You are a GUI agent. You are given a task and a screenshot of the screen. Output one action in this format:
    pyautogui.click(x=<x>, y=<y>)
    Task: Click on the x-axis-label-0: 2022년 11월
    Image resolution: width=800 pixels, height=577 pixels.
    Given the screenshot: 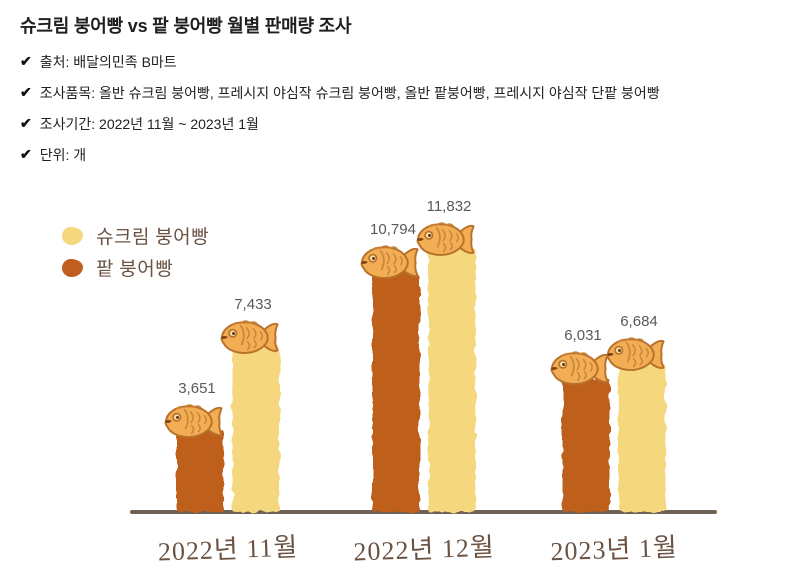 What is the action you would take?
    pyautogui.click(x=228, y=549)
    